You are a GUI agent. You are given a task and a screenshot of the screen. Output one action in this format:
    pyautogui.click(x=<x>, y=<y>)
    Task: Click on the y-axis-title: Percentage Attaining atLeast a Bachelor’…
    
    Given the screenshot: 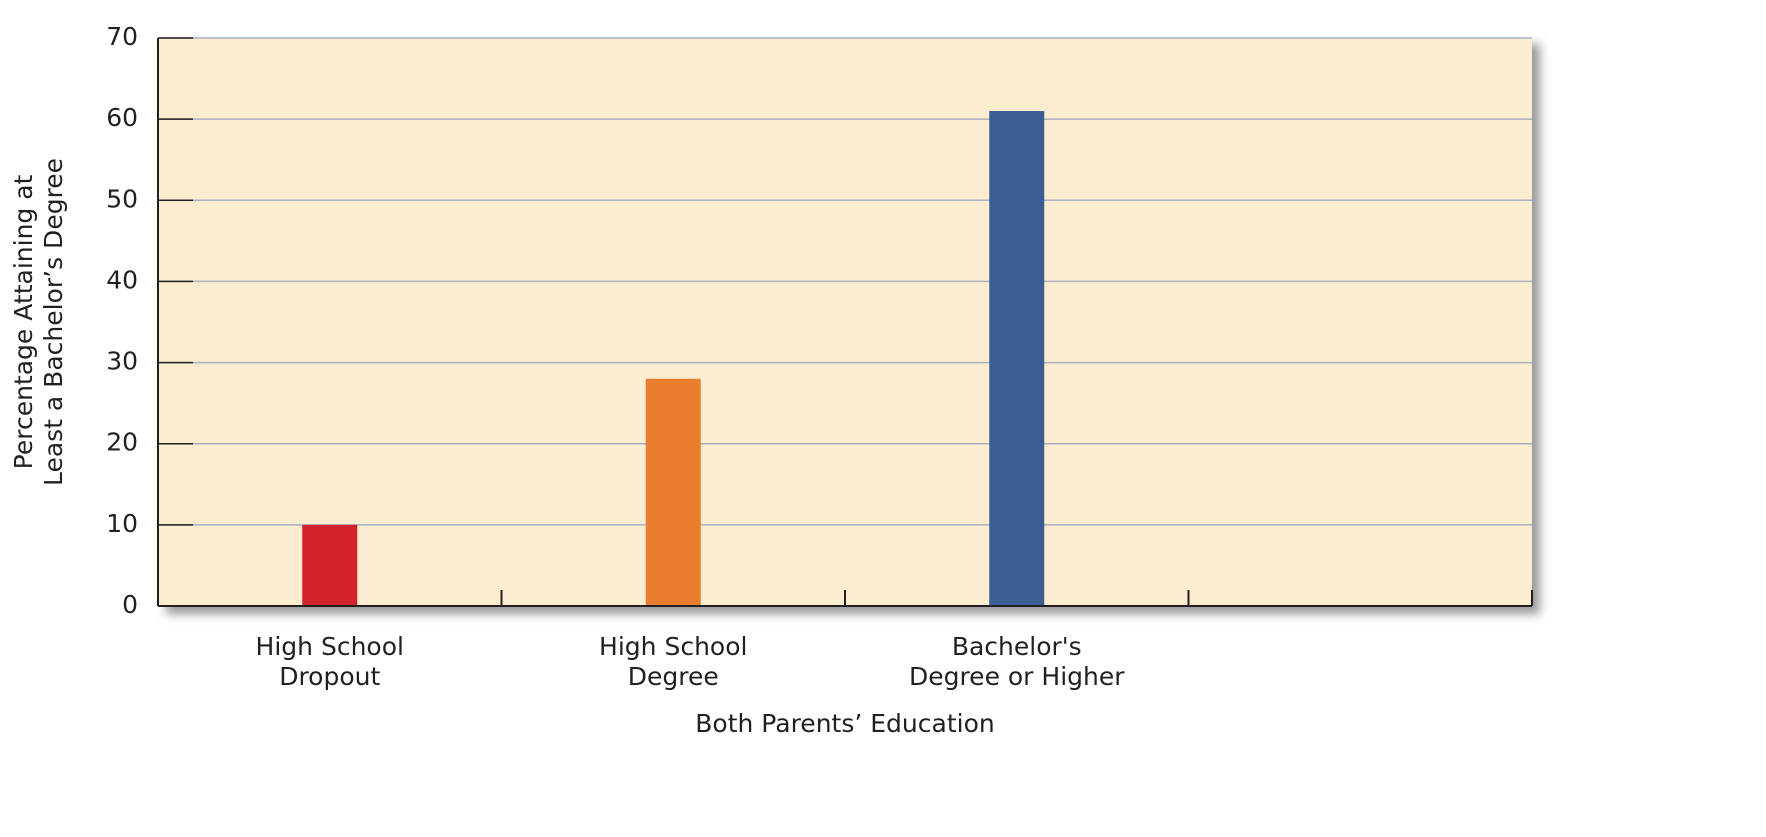 What is the action you would take?
    pyautogui.click(x=38, y=322)
    